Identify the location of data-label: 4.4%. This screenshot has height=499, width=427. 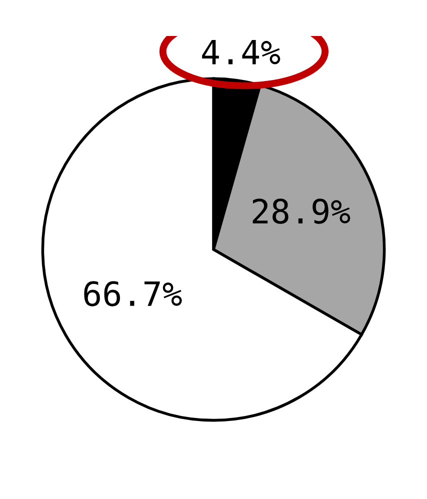
(241, 52).